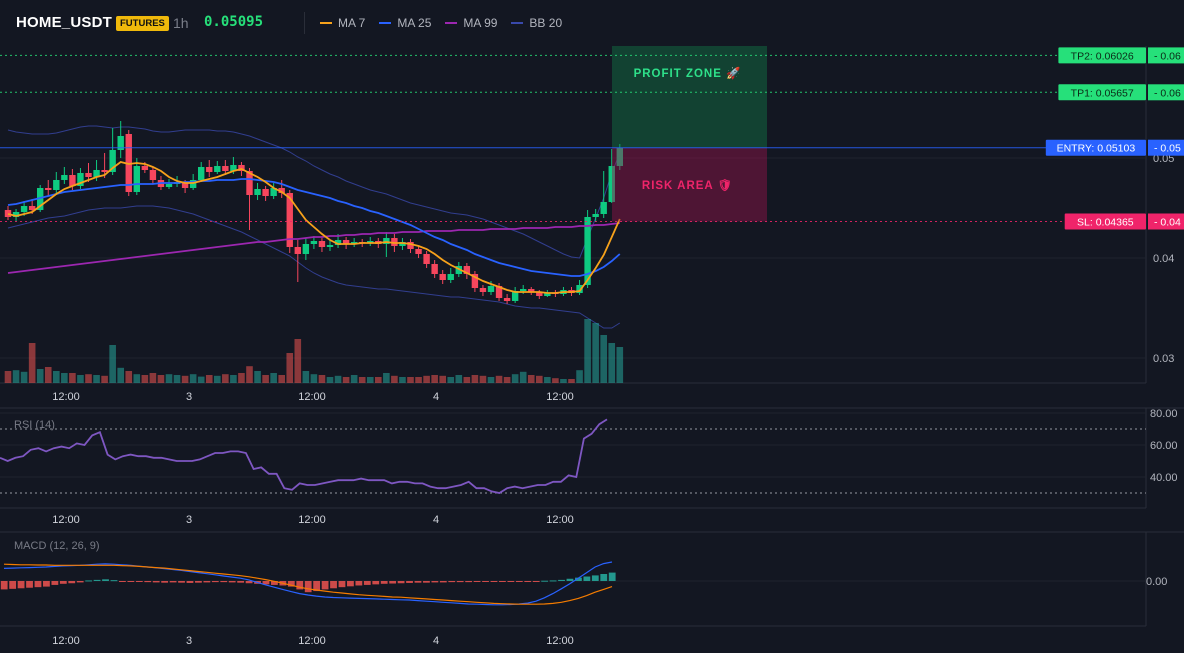 The height and width of the screenshot is (653, 1184). Describe the element at coordinates (405, 23) in the screenshot. I see `legend-ma25: MA 25` at that location.